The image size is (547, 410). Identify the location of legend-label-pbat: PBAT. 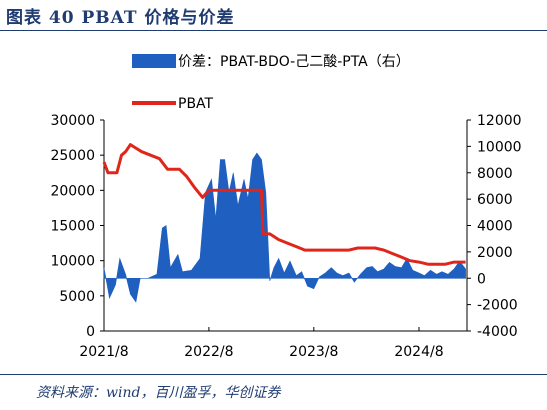
(196, 104).